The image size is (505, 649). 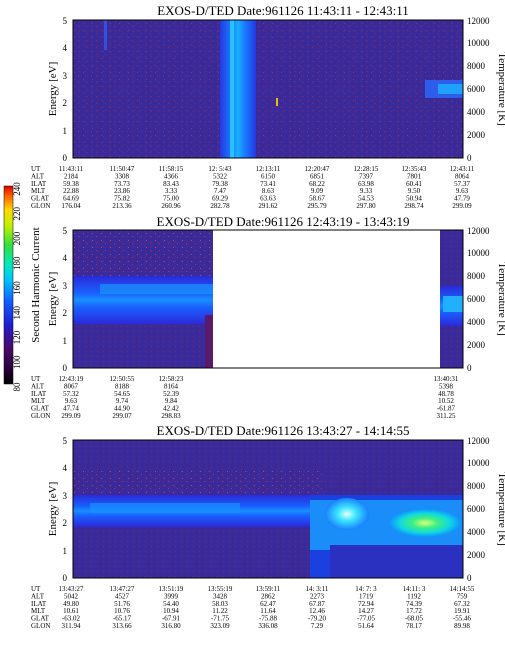 I want to click on table-cell: 7.29, so click(x=317, y=626).